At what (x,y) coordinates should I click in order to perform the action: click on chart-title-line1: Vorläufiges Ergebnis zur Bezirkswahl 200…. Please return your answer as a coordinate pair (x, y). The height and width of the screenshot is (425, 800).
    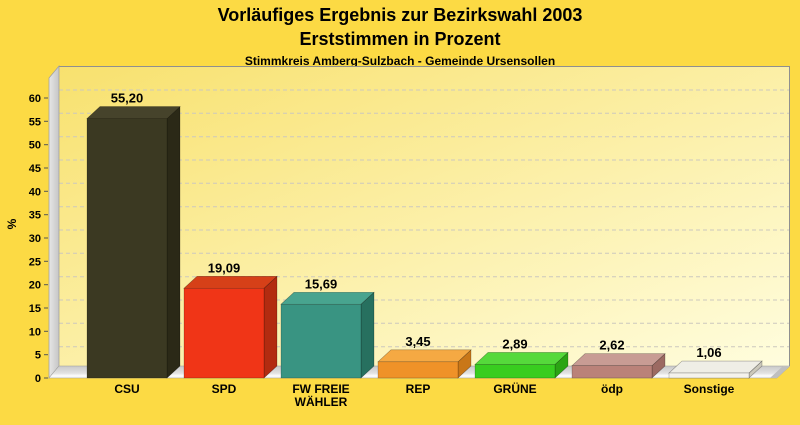
    Looking at the image, I should click on (400, 15).